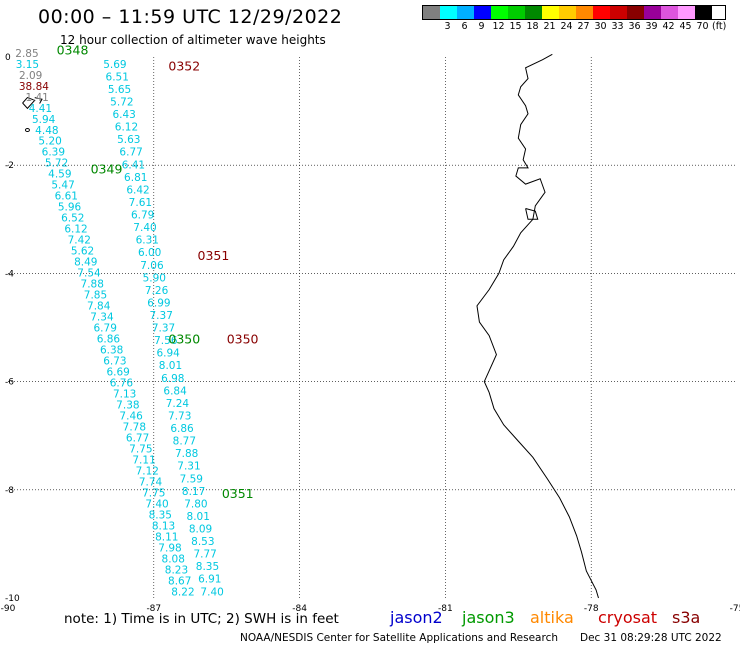 This screenshot has width=740, height=650. What do you see at coordinates (158, 303) in the screenshot?
I see `track-b-value: 6.99` at bounding box center [158, 303].